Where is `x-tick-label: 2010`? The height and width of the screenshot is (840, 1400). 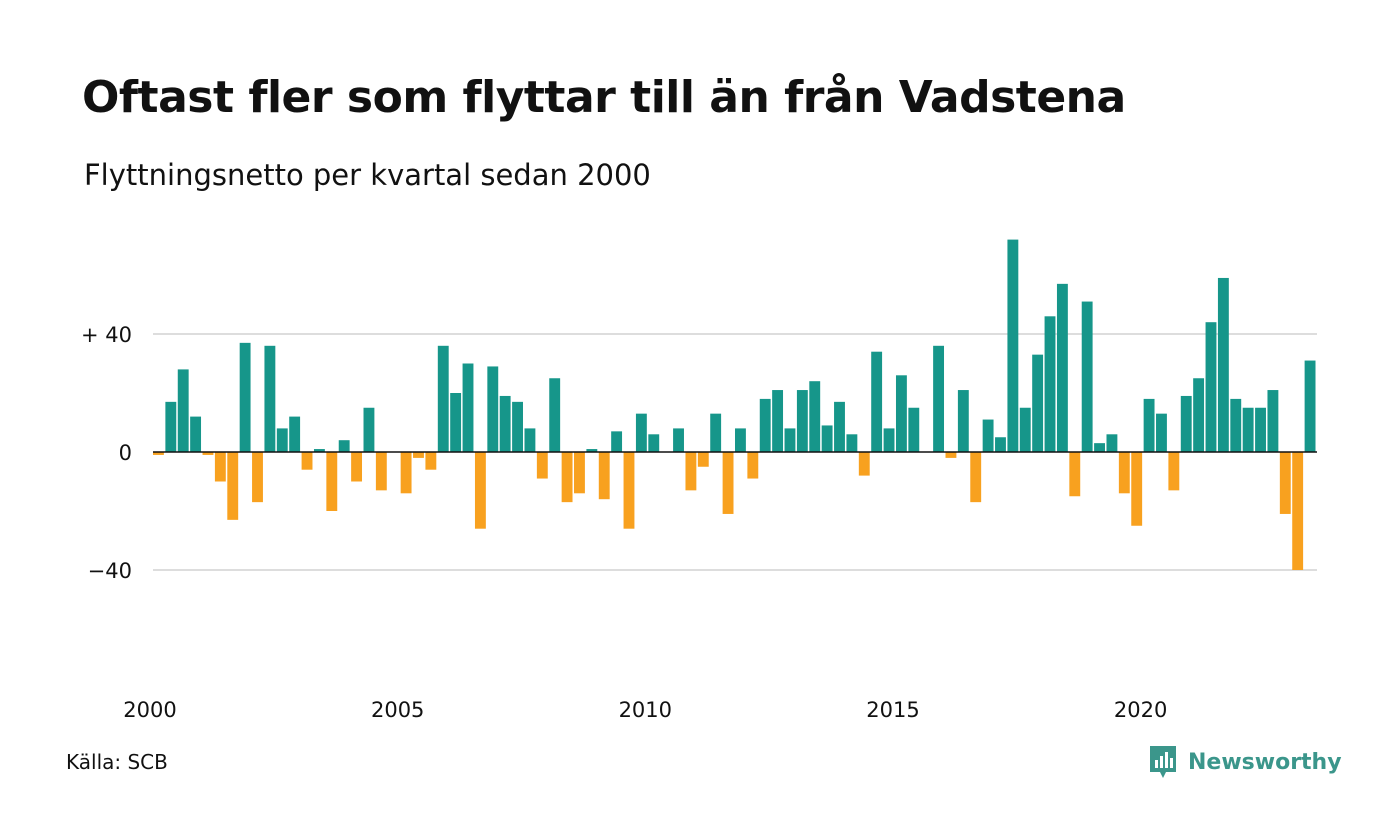
x-tick-label: 2010 is located at coordinates (645, 710).